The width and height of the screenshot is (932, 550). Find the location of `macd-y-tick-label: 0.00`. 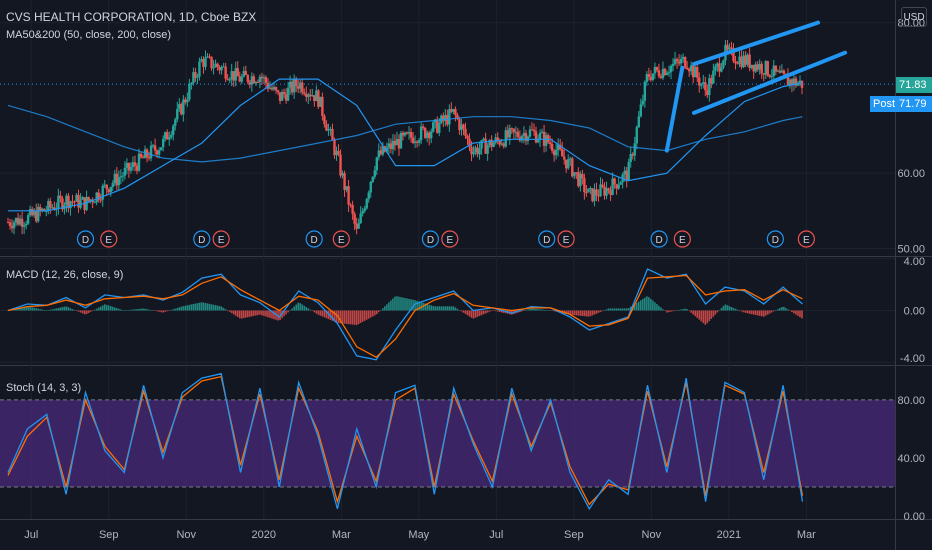

macd-y-tick-label: 0.00 is located at coordinates (914, 312).